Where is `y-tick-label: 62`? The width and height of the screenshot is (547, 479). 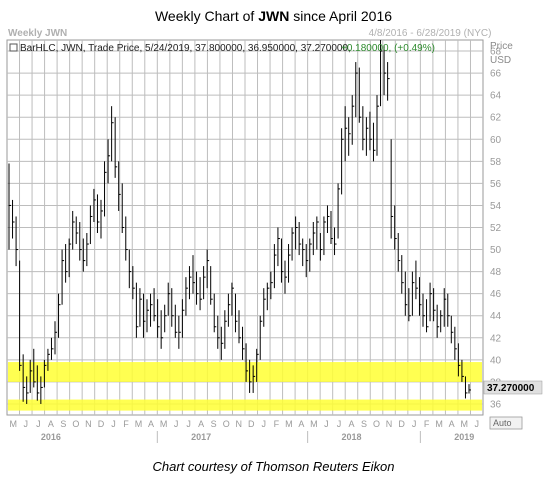
y-tick-label: 62 is located at coordinates (496, 118).